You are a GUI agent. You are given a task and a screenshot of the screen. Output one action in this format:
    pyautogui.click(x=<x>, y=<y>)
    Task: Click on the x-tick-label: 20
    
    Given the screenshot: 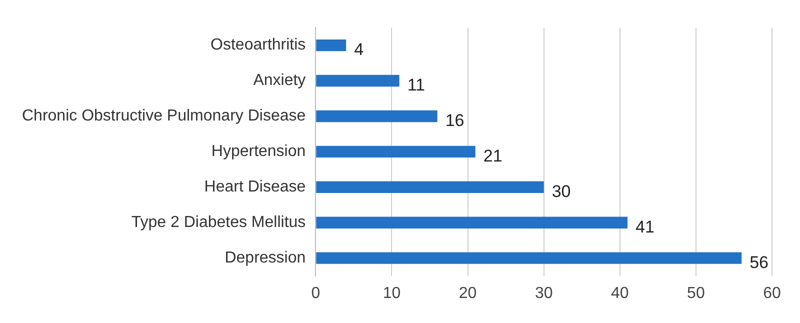 What is the action you would take?
    pyautogui.click(x=467, y=293)
    